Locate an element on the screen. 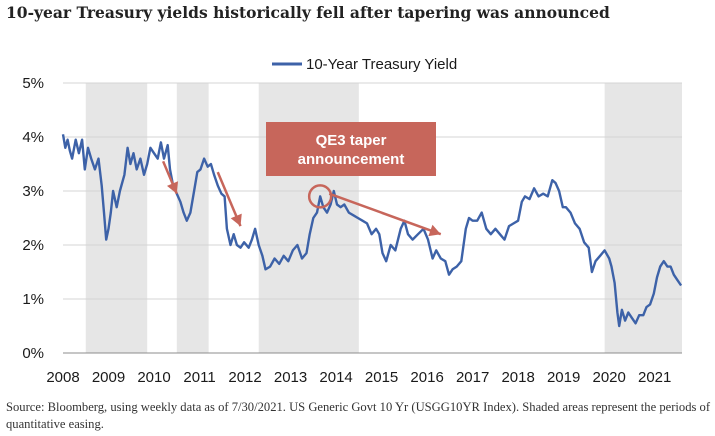  y-tick-label: 4% is located at coordinates (33, 137).